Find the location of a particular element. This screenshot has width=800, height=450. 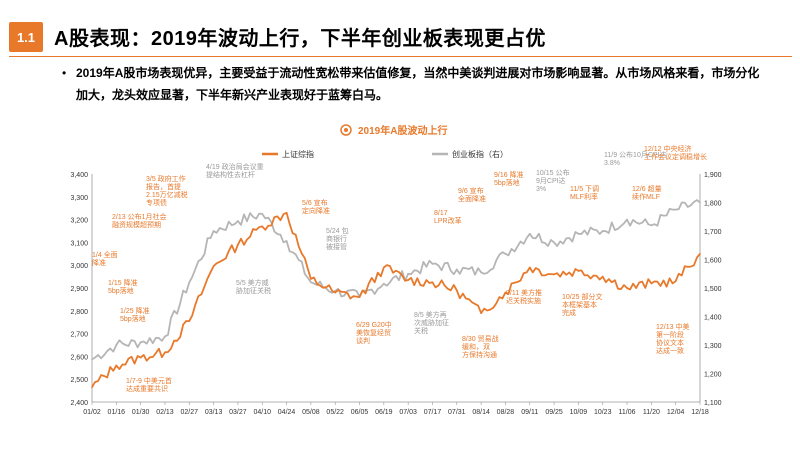

x-tick-label: 11/20 is located at coordinates (651, 412).